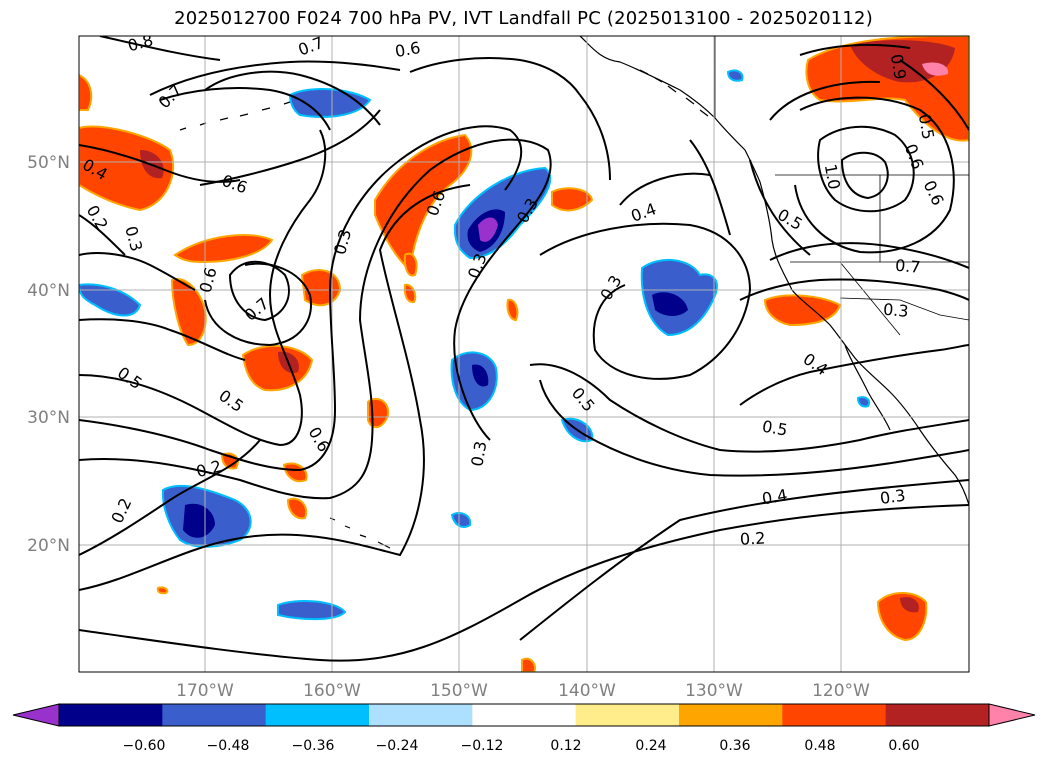 This screenshot has width=1047, height=765. I want to click on shade-west-edge-blue, so click(110, 300).